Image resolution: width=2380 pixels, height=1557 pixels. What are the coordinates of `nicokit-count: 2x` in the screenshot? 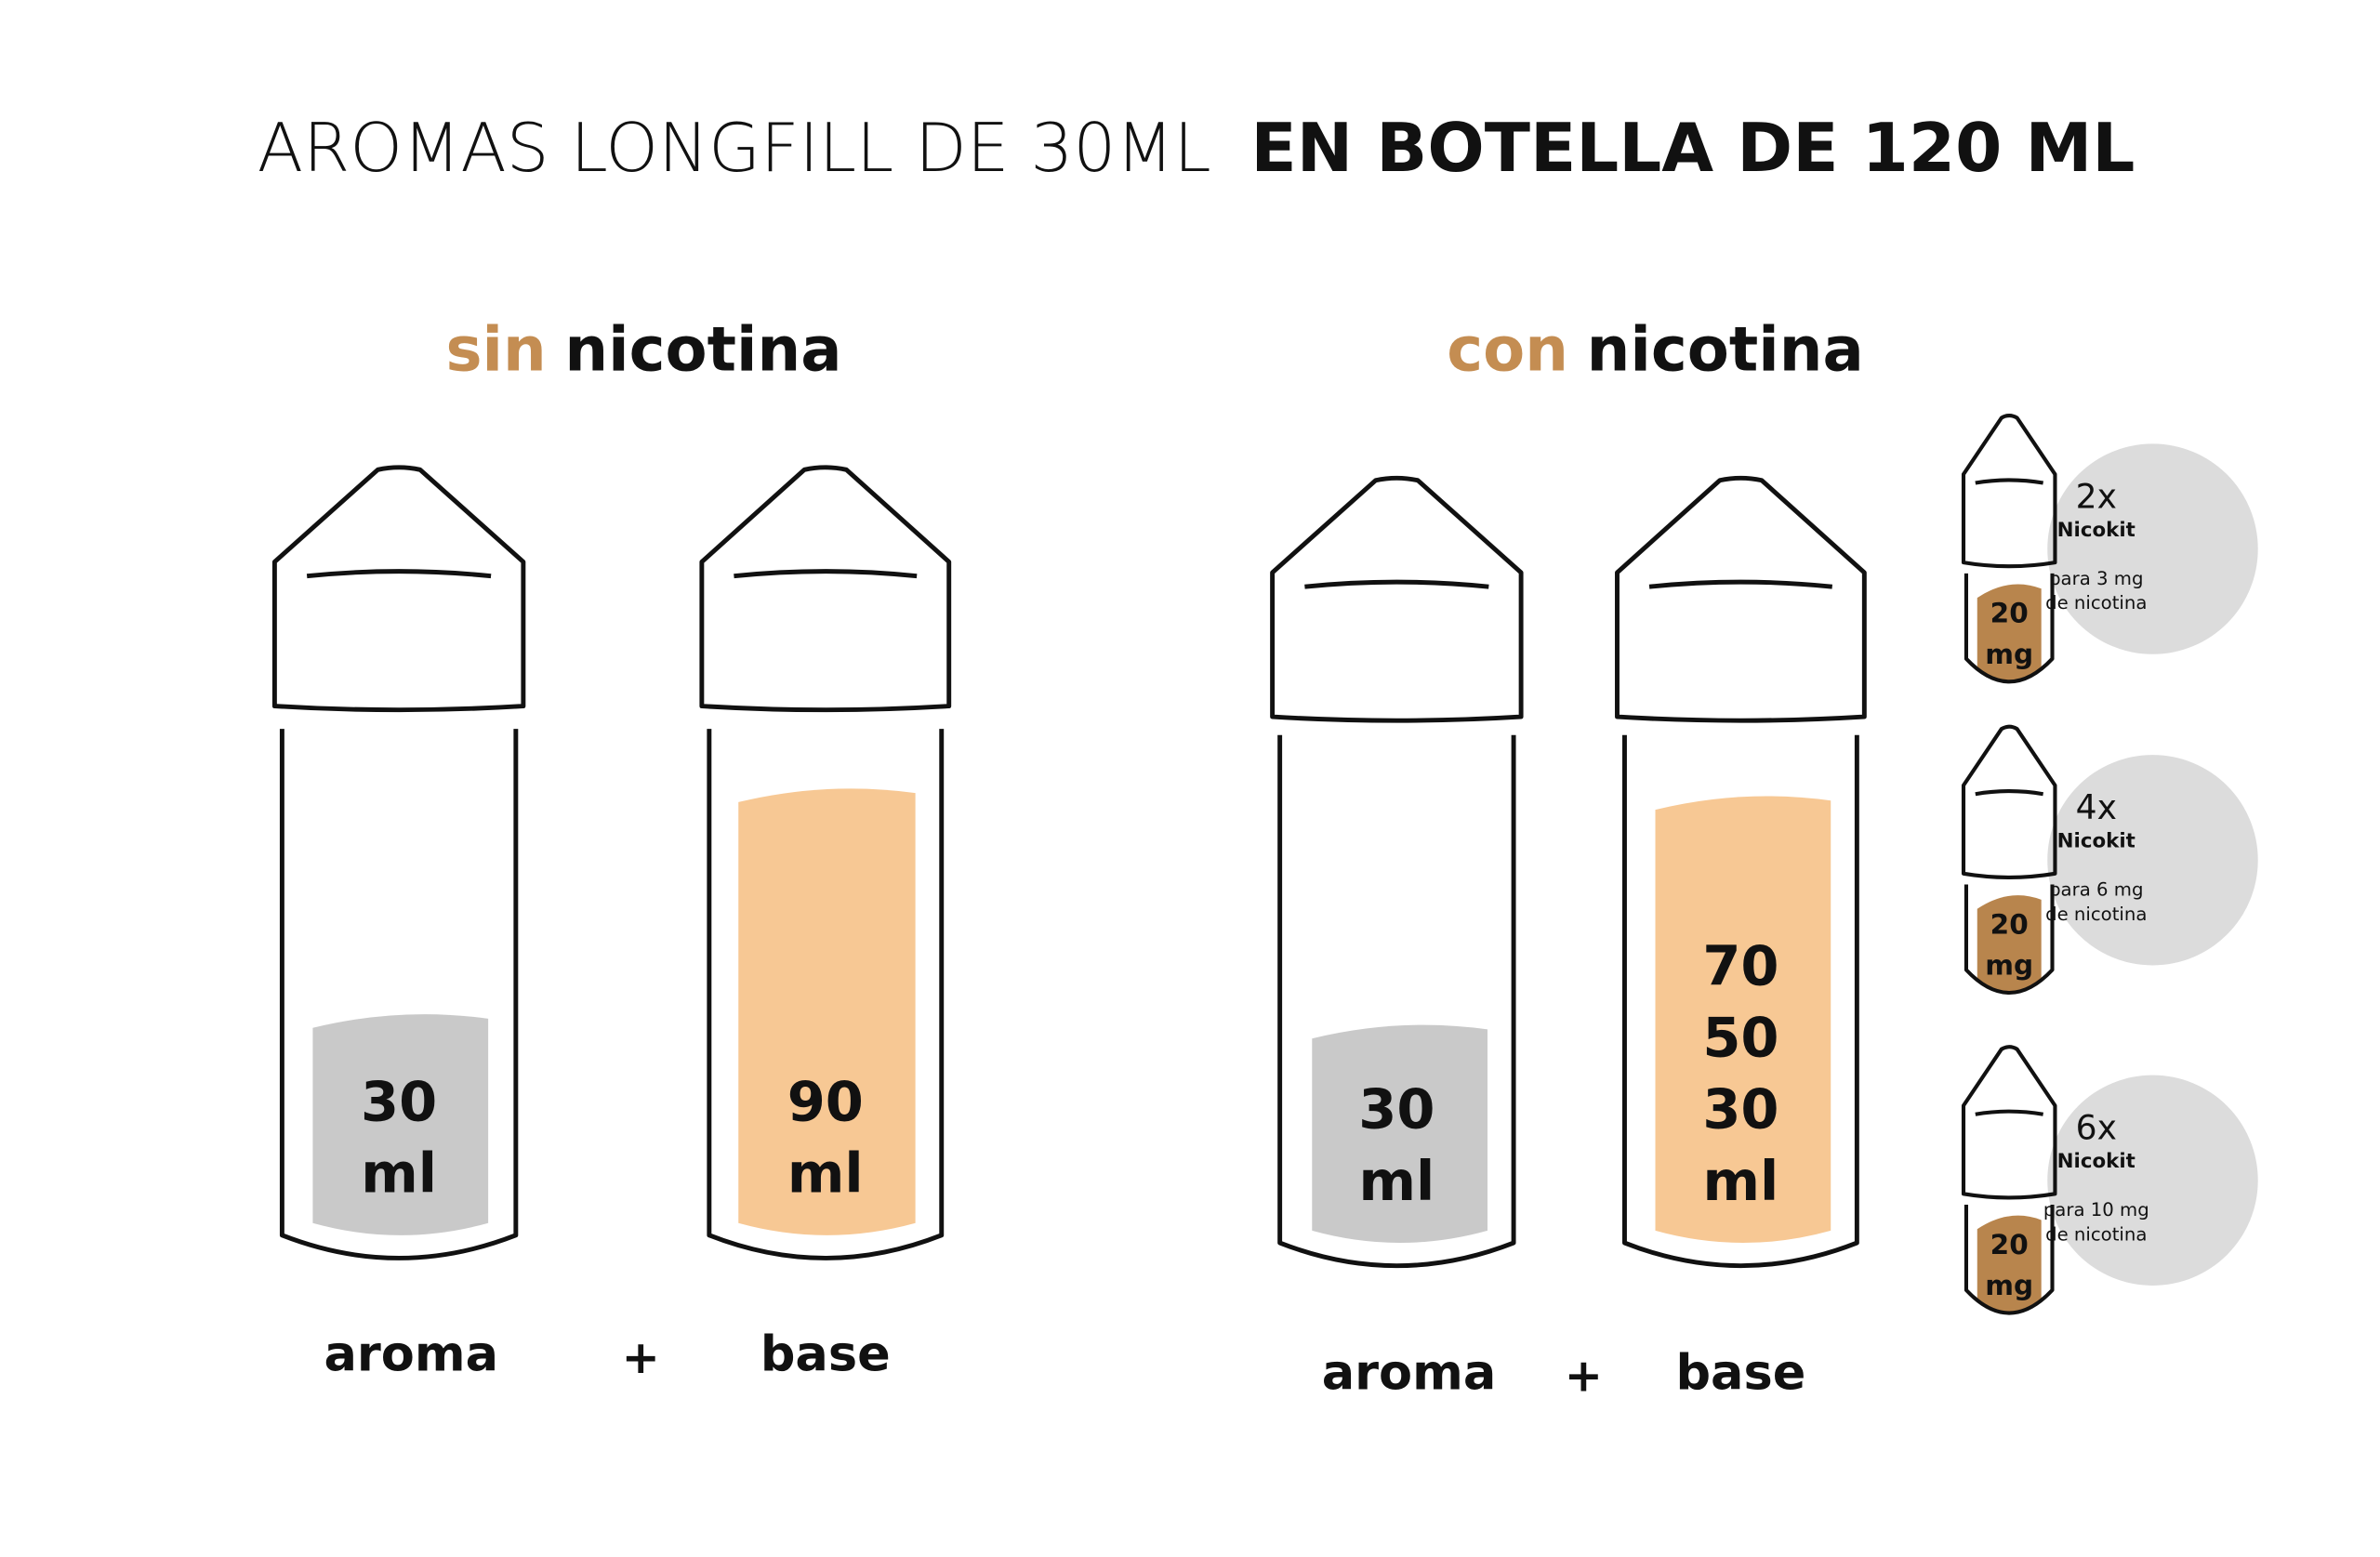 It's located at (2096, 497).